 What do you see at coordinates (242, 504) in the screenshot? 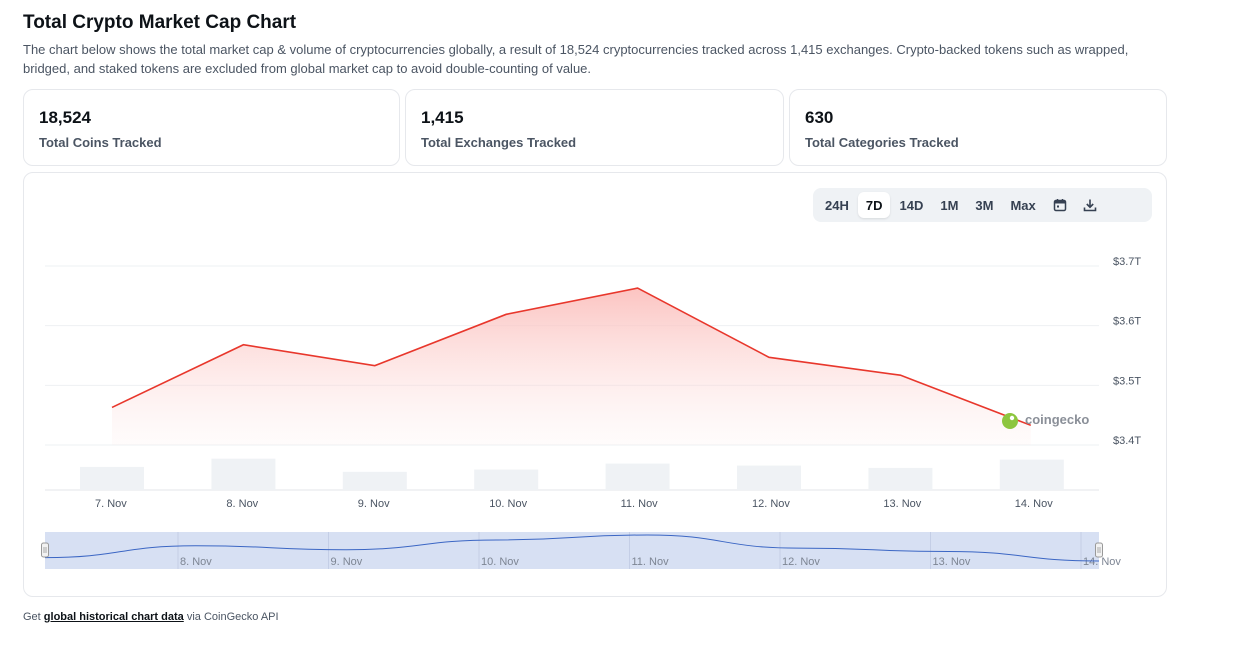
I see `x-tick-label: 8. Nov` at bounding box center [242, 504].